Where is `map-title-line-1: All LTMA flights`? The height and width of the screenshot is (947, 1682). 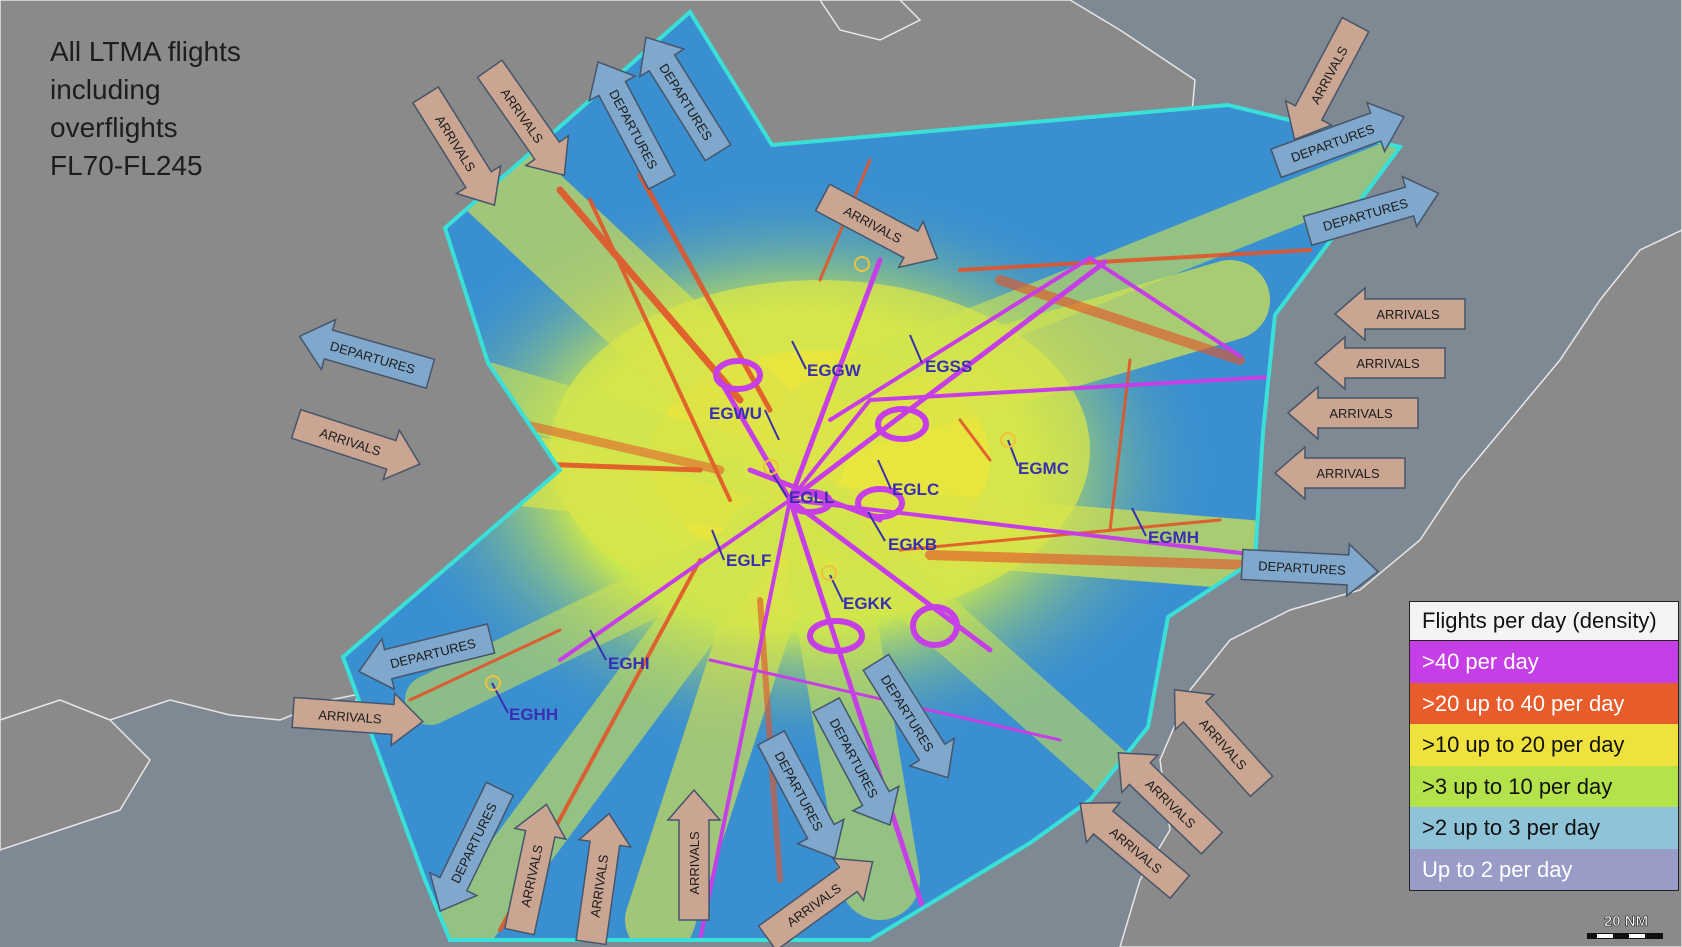
map-title-line-1: All LTMA flights is located at coordinates (145, 51).